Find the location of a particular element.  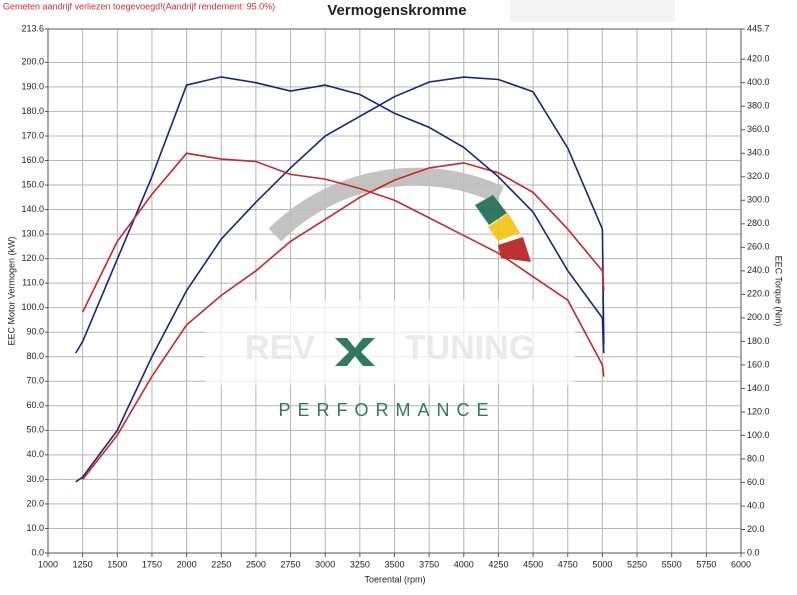

y-tick-label: 50.0 is located at coordinates (35, 430).